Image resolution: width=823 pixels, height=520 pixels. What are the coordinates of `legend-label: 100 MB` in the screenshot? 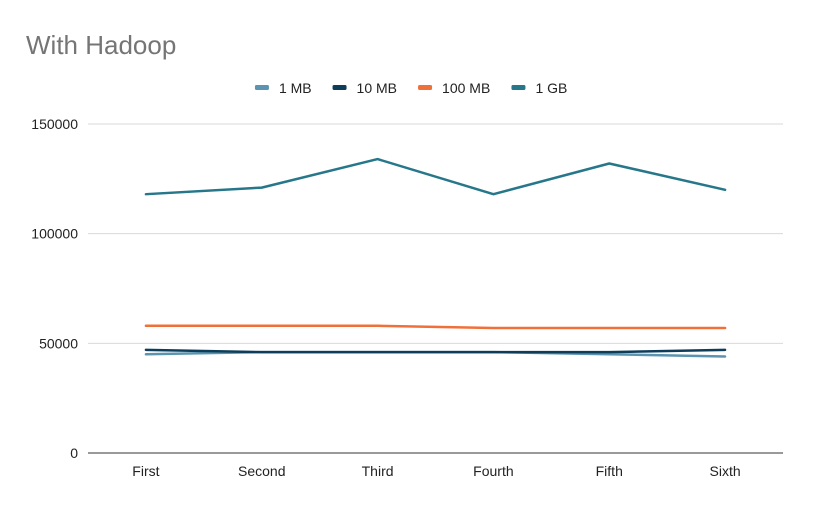 It's located at (466, 88).